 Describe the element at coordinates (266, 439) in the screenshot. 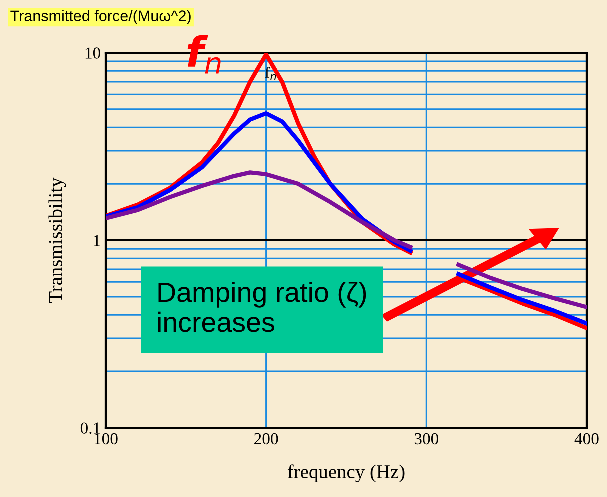

I see `x-tick-label: 200` at that location.